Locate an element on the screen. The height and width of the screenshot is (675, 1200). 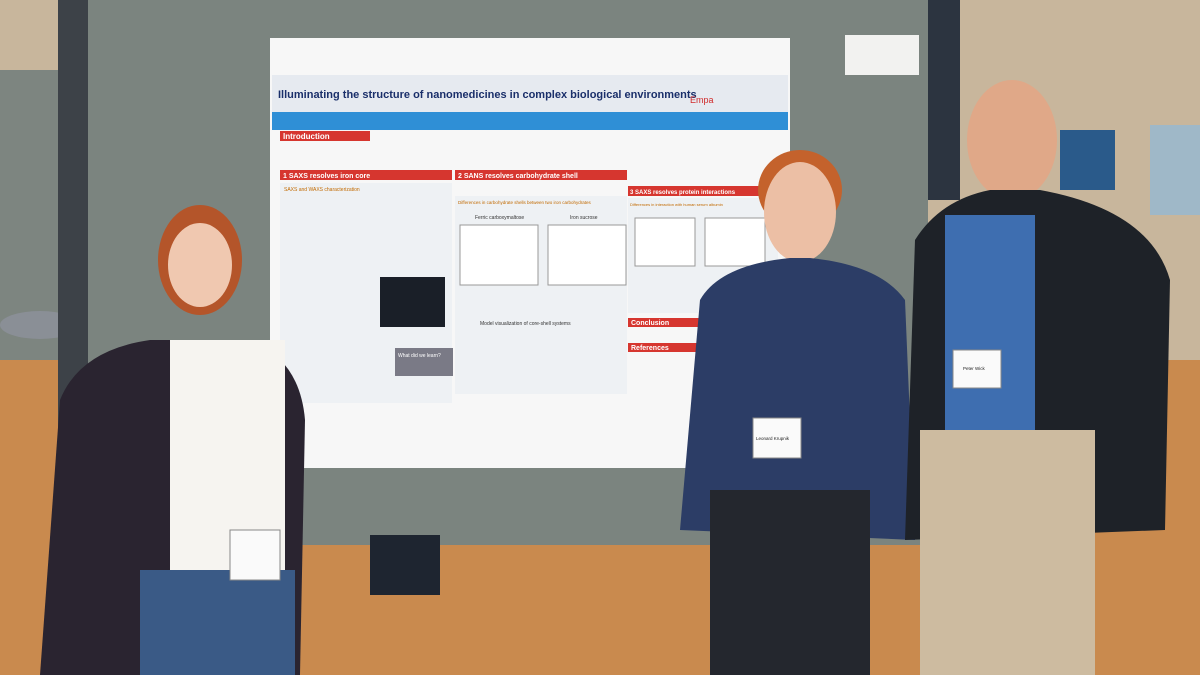
references-heading: References is located at coordinates (650, 348).